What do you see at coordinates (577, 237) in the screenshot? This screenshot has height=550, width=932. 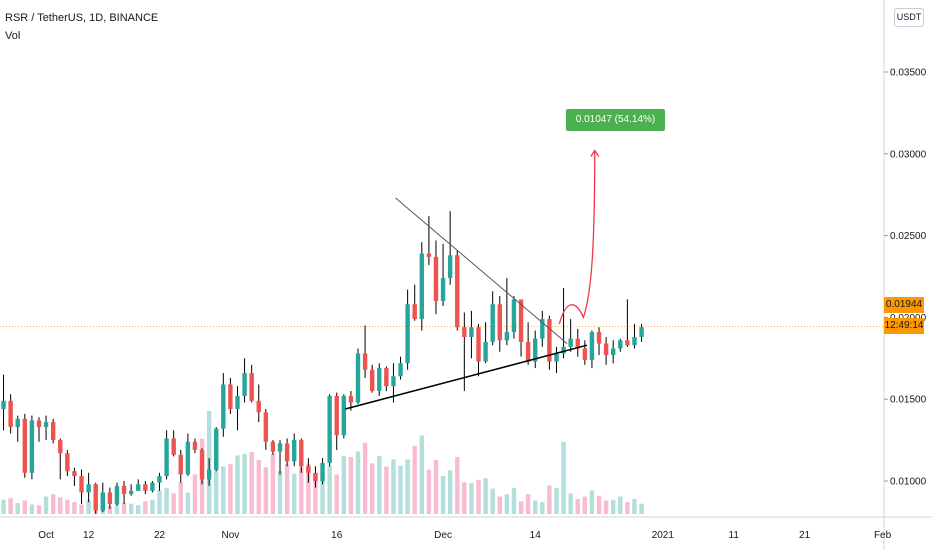 I see `projection-path` at bounding box center [577, 237].